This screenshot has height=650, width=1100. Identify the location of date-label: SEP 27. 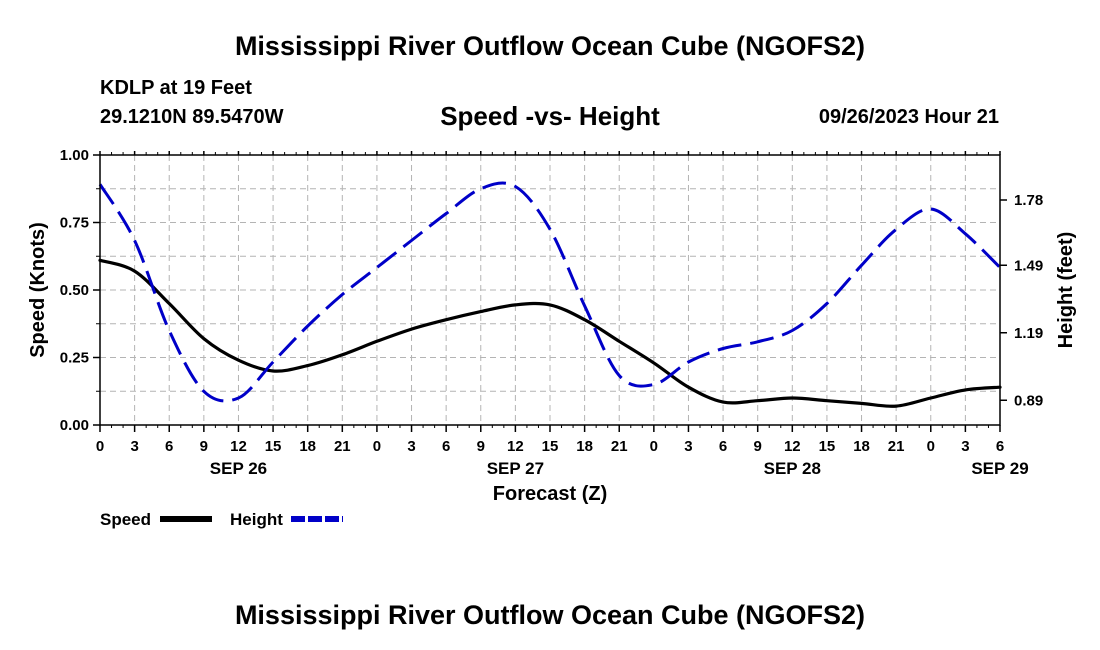
(515, 468).